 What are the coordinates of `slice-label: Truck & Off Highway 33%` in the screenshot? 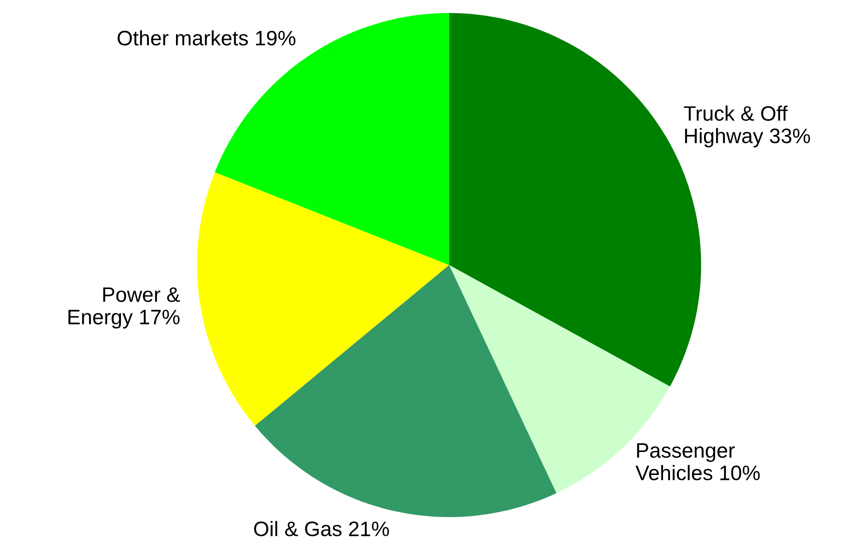 It's located at (747, 127).